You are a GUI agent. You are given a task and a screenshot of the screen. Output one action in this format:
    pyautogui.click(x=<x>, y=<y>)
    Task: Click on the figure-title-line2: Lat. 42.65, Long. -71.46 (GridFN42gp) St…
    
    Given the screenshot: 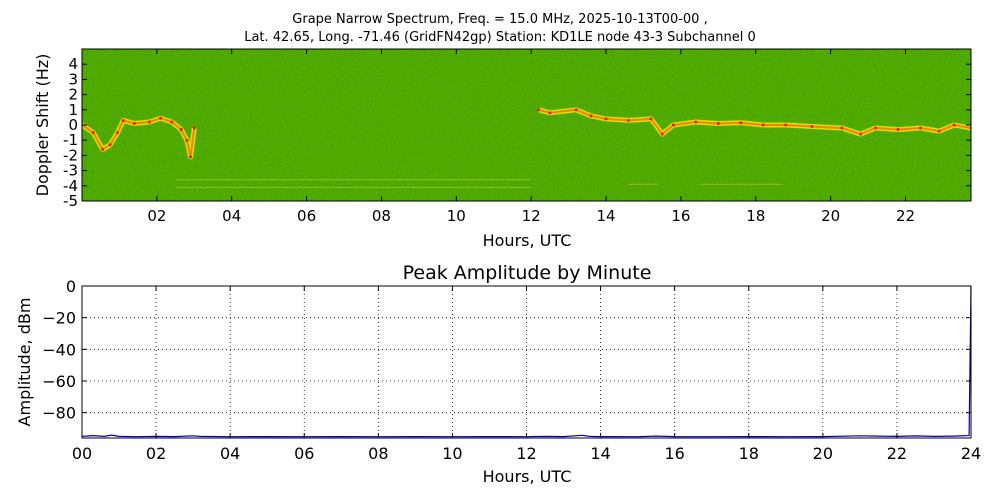 What is the action you would take?
    pyautogui.click(x=500, y=37)
    